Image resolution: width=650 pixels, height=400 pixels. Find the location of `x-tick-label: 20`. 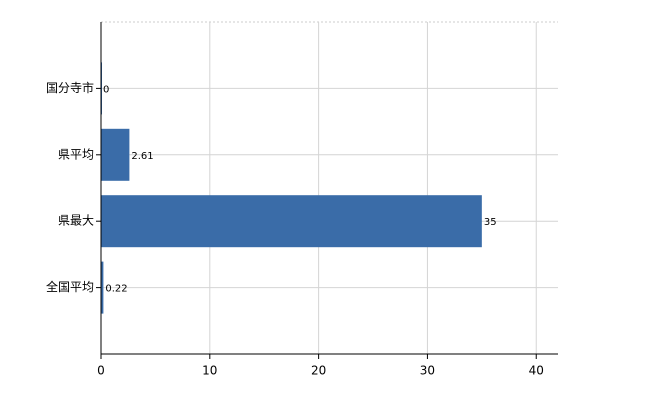

x-tick-label: 20 is located at coordinates (318, 371).